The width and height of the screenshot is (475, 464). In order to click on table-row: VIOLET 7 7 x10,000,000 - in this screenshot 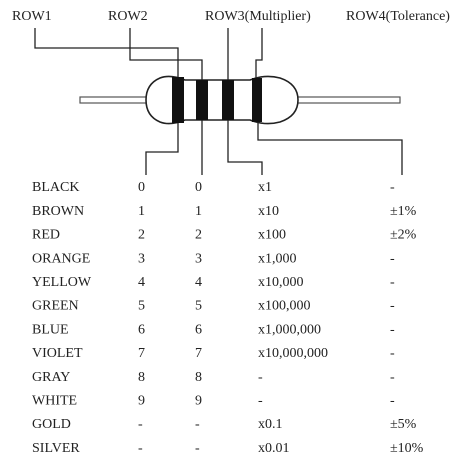, I will do `click(213, 353)`.